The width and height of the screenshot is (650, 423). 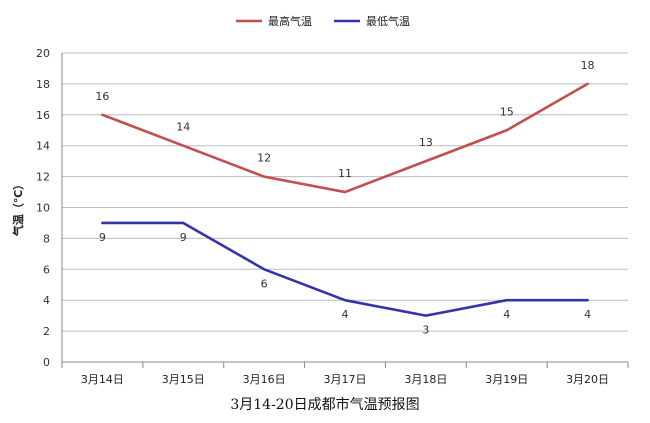 What do you see at coordinates (43, 115) in the screenshot?
I see `y-tick-label-16: 16` at bounding box center [43, 115].